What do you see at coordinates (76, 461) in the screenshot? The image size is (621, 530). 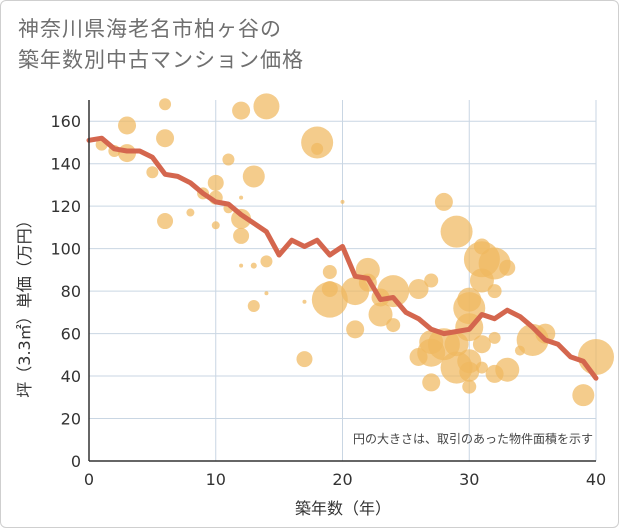 I see `y-tick-label: 0` at bounding box center [76, 461].